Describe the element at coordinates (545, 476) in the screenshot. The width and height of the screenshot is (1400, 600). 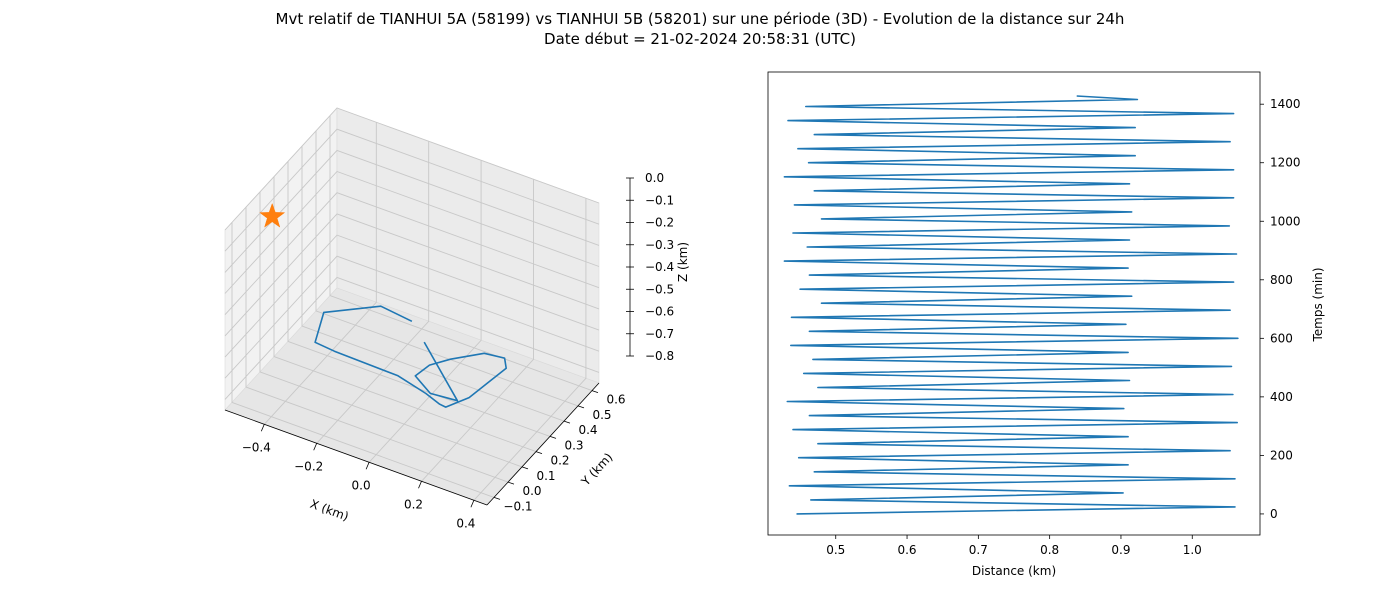
I see `y-tick-label: 0.1` at that location.